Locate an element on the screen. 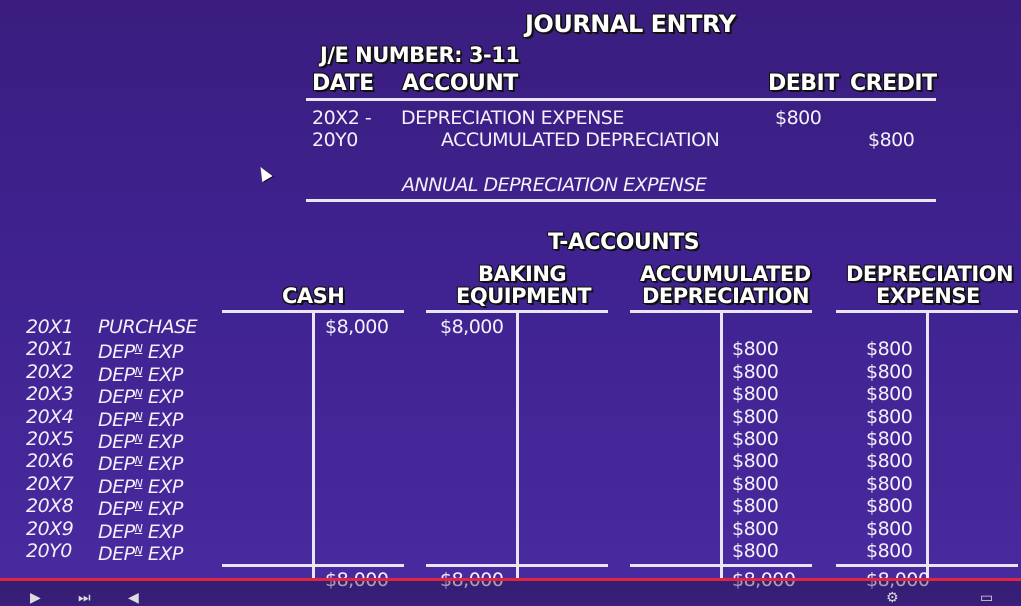 The width and height of the screenshot is (1021, 606). je-credit-account: ACCUMULATED DEPRECIATION is located at coordinates (580, 140).